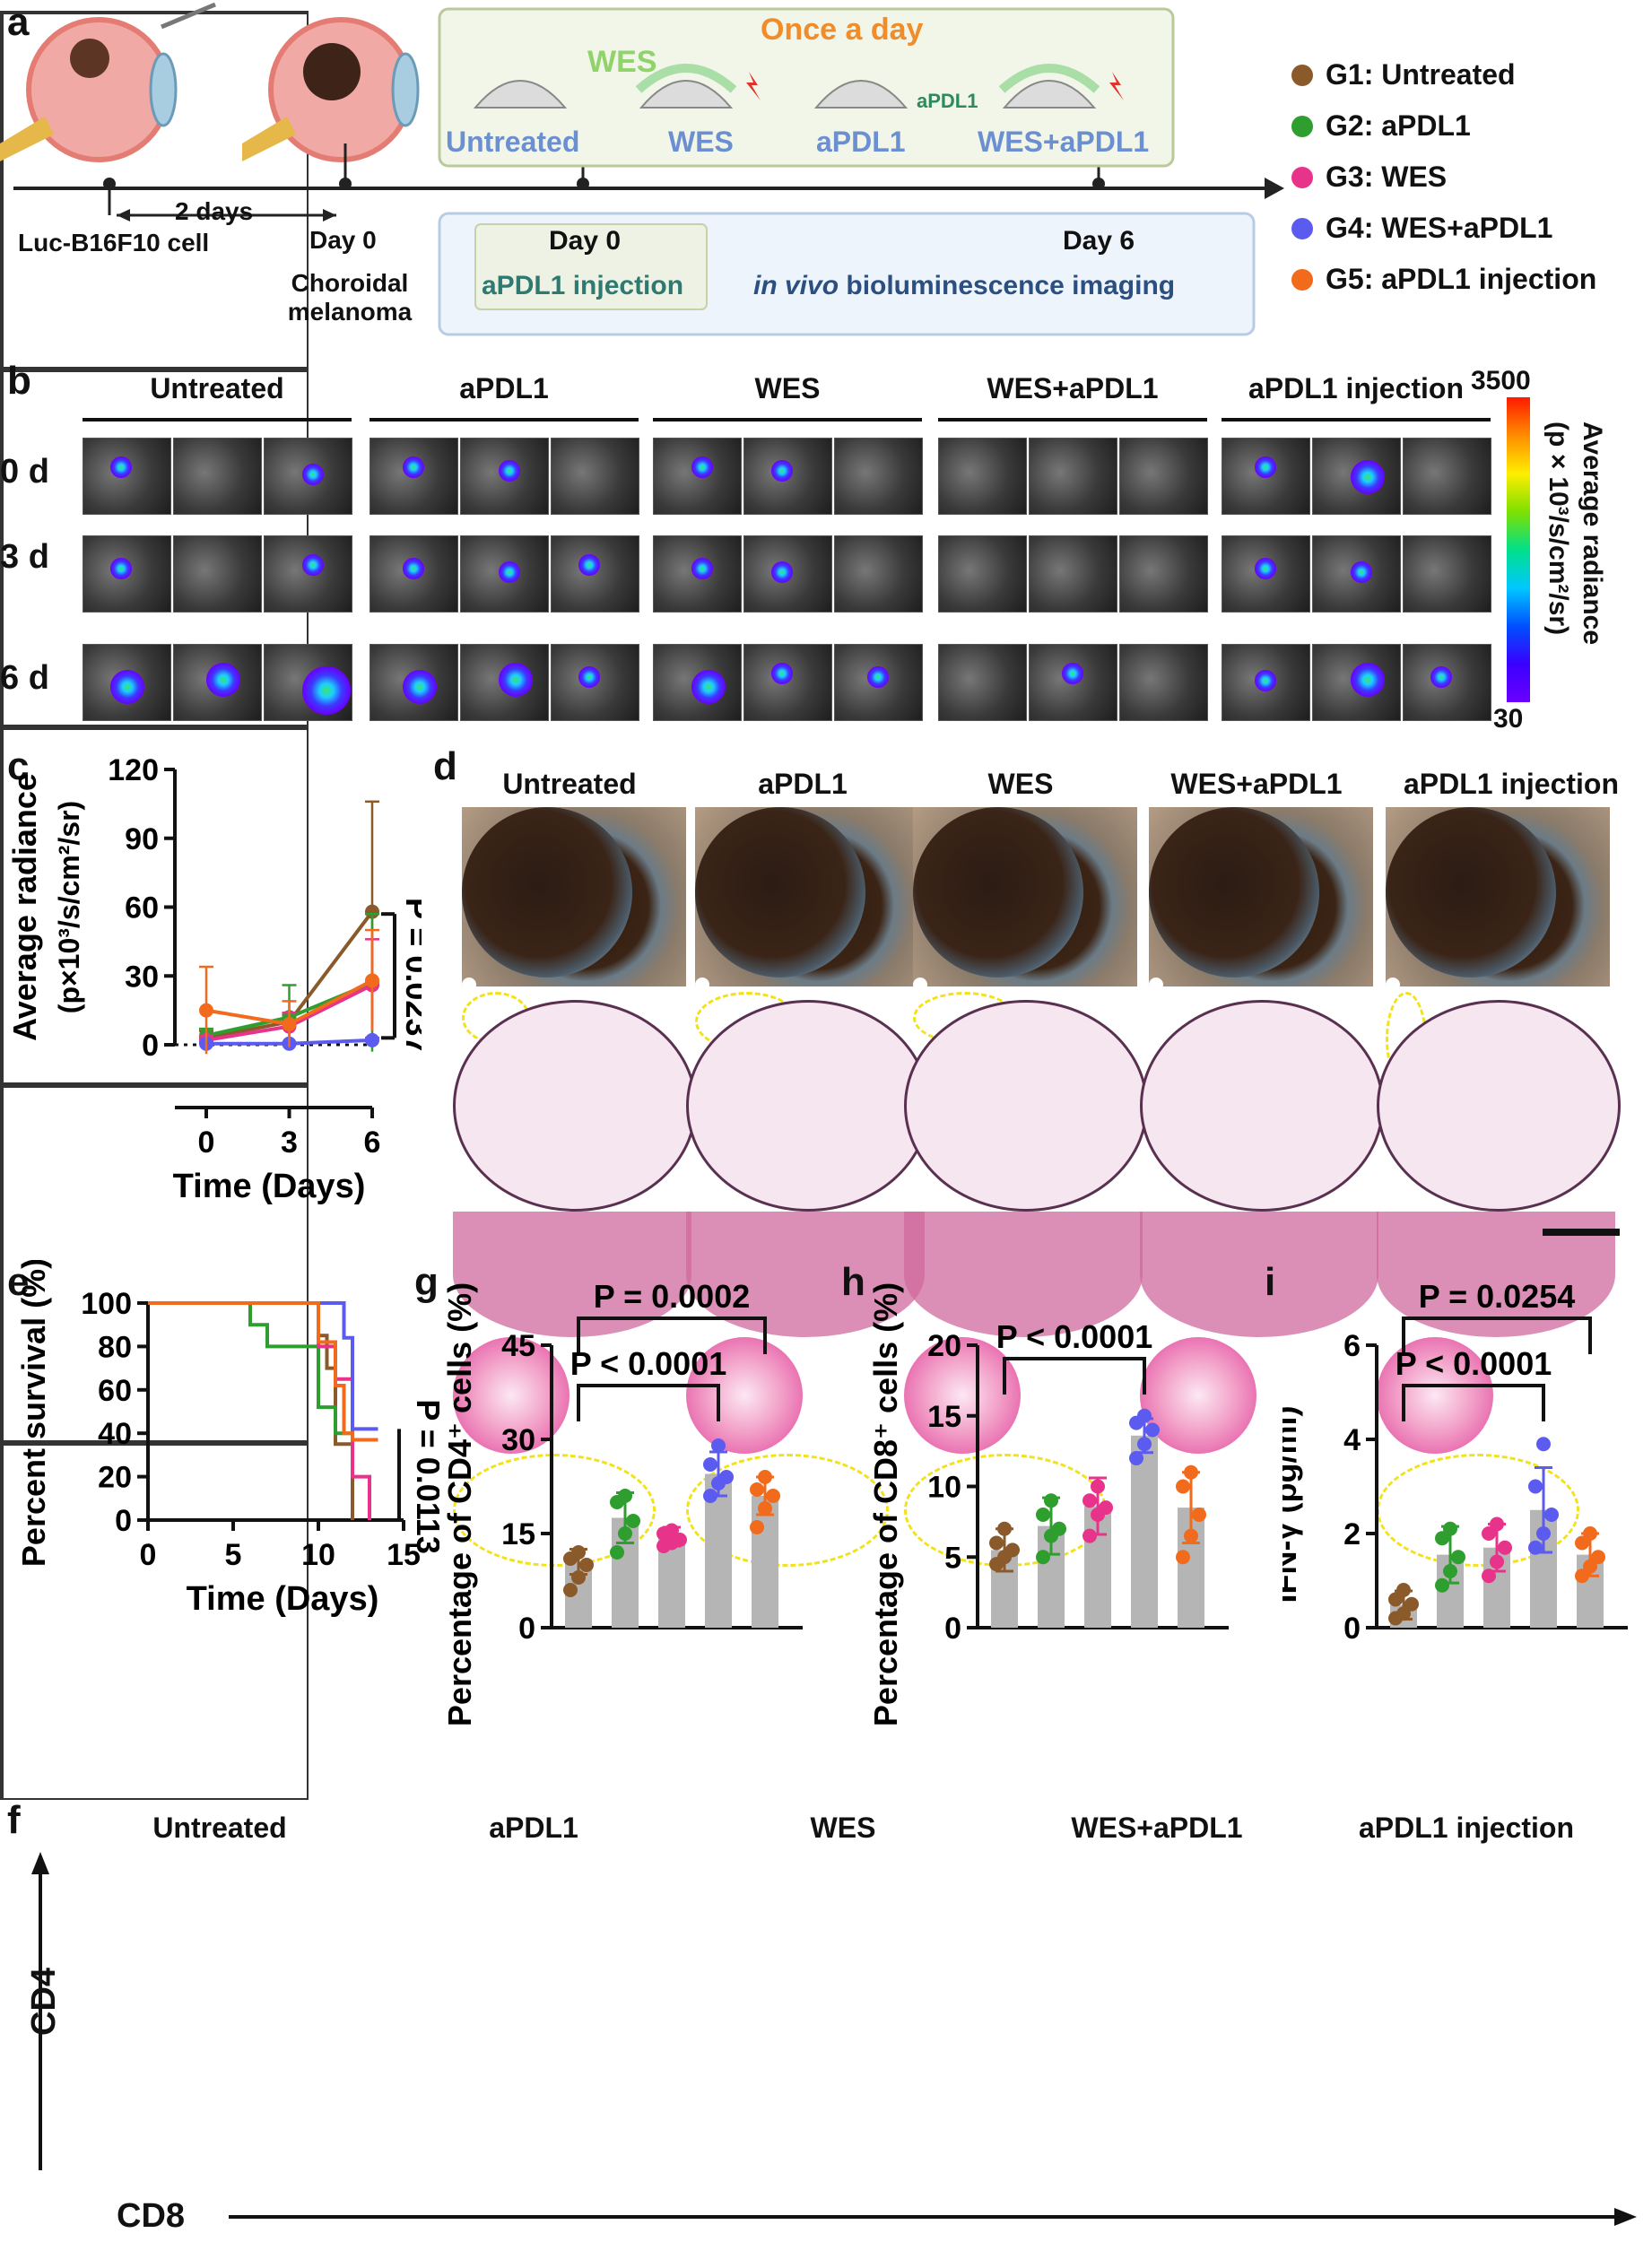 The width and height of the screenshot is (1652, 2242). I want to click on y-tick-label: 120, so click(133, 770).